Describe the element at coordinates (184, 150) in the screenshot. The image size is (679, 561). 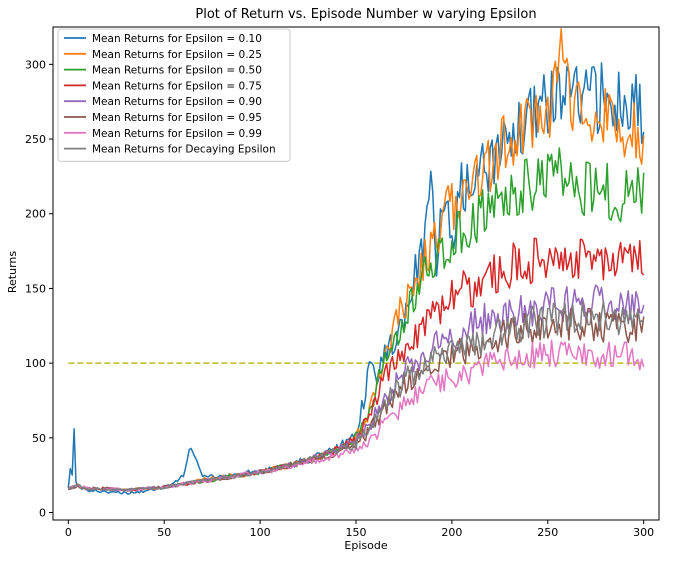
I see `legend-label: Mean Returns for Decaying Epsilon` at that location.